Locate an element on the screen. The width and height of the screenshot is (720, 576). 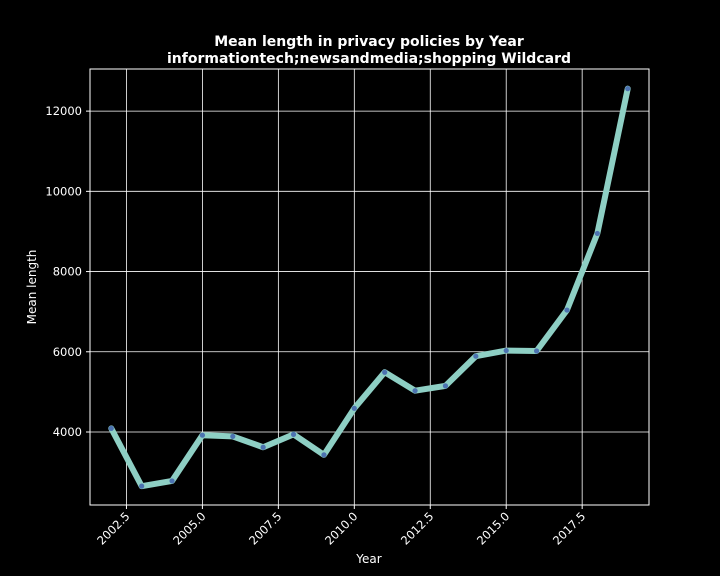
chart-title: Mean length in privacy policies by Year is located at coordinates (369, 42).